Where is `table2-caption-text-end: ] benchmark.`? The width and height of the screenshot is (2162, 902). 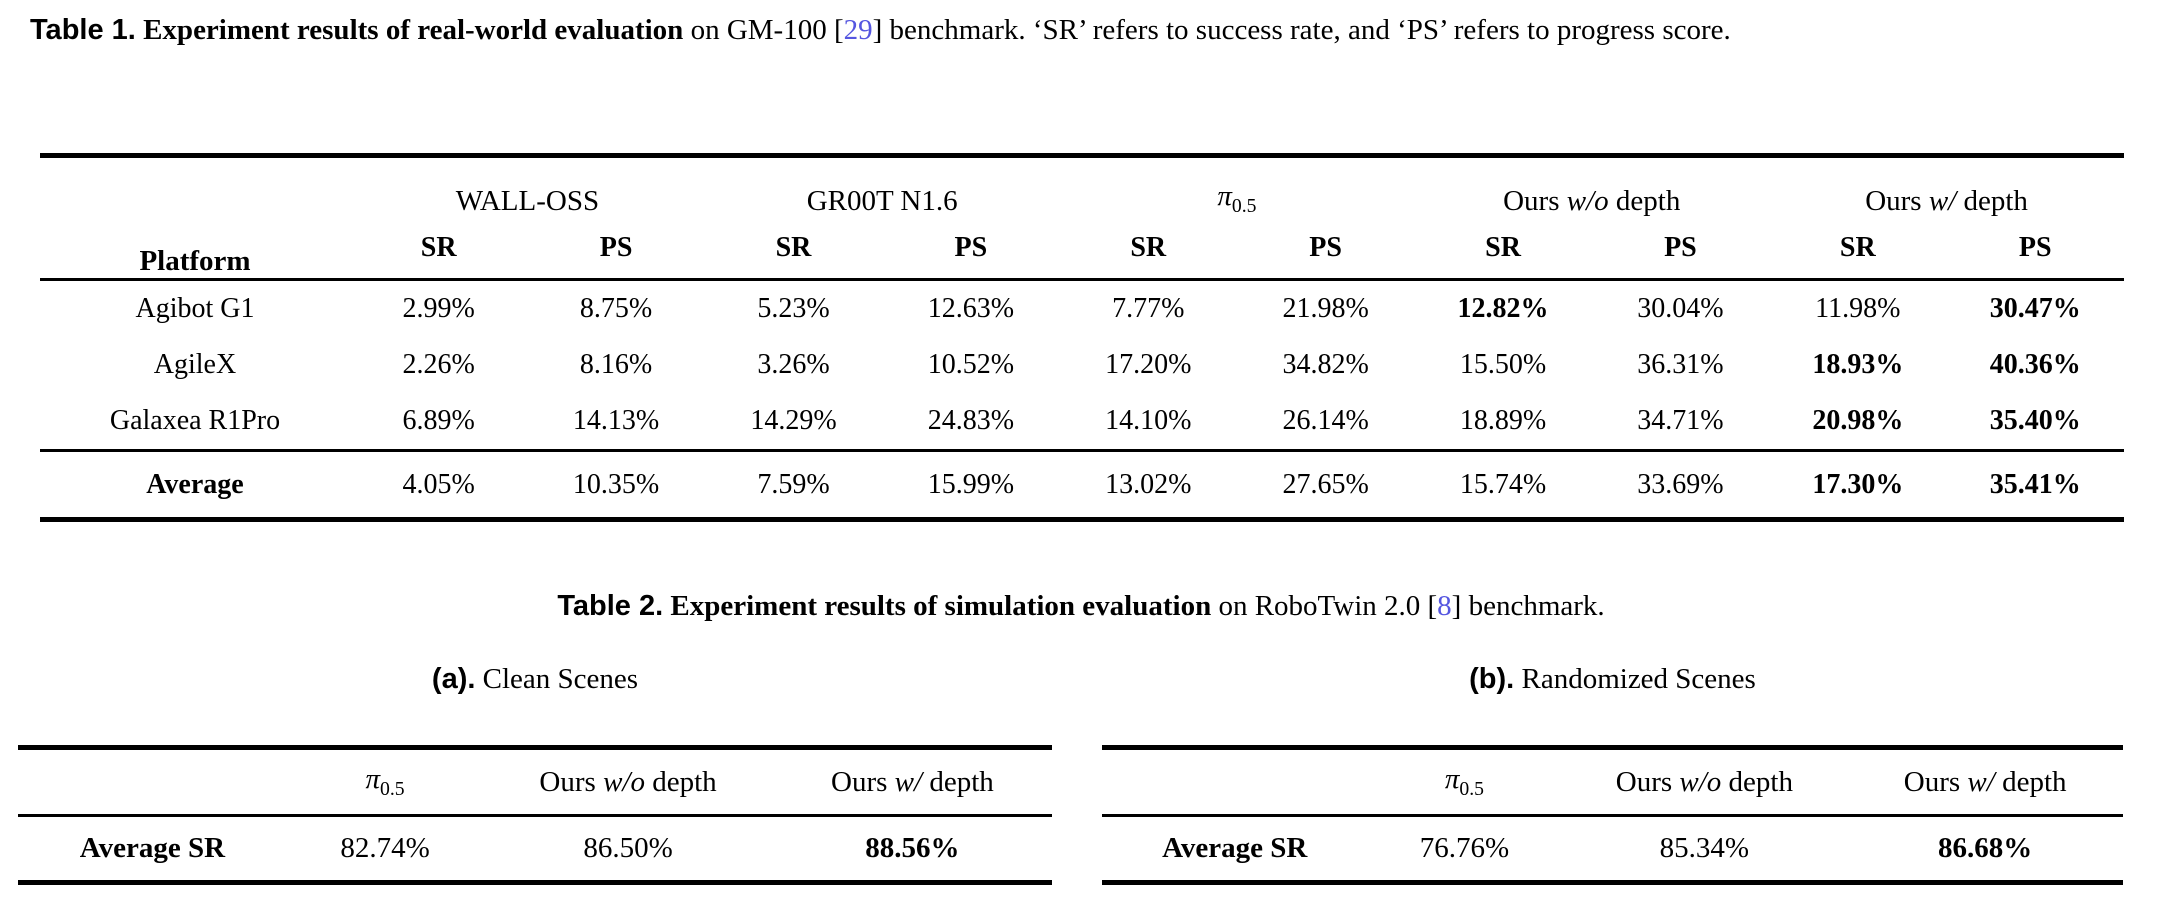 table2-caption-text-end: ] benchmark. is located at coordinates (1528, 606).